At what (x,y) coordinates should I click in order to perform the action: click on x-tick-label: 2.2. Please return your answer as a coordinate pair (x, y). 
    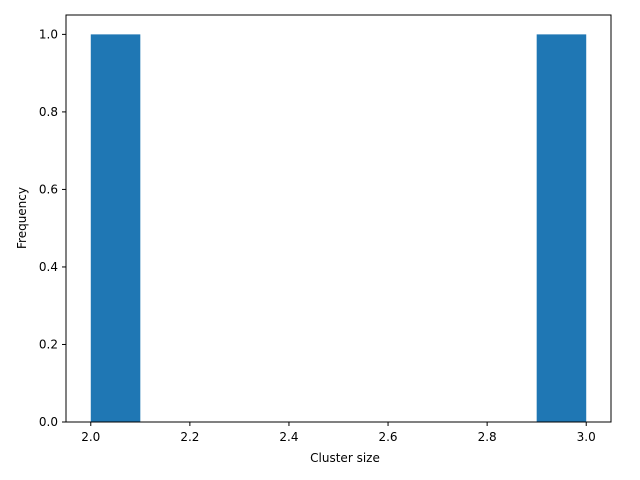
    Looking at the image, I should click on (189, 437).